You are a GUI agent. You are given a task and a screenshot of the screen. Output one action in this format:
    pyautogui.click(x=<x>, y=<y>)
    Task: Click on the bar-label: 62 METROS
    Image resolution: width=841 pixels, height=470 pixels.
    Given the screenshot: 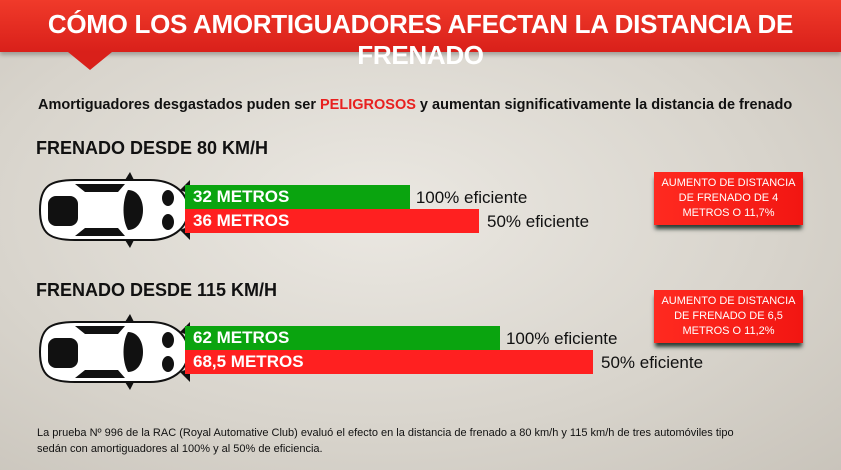 What is the action you would take?
    pyautogui.click(x=241, y=337)
    